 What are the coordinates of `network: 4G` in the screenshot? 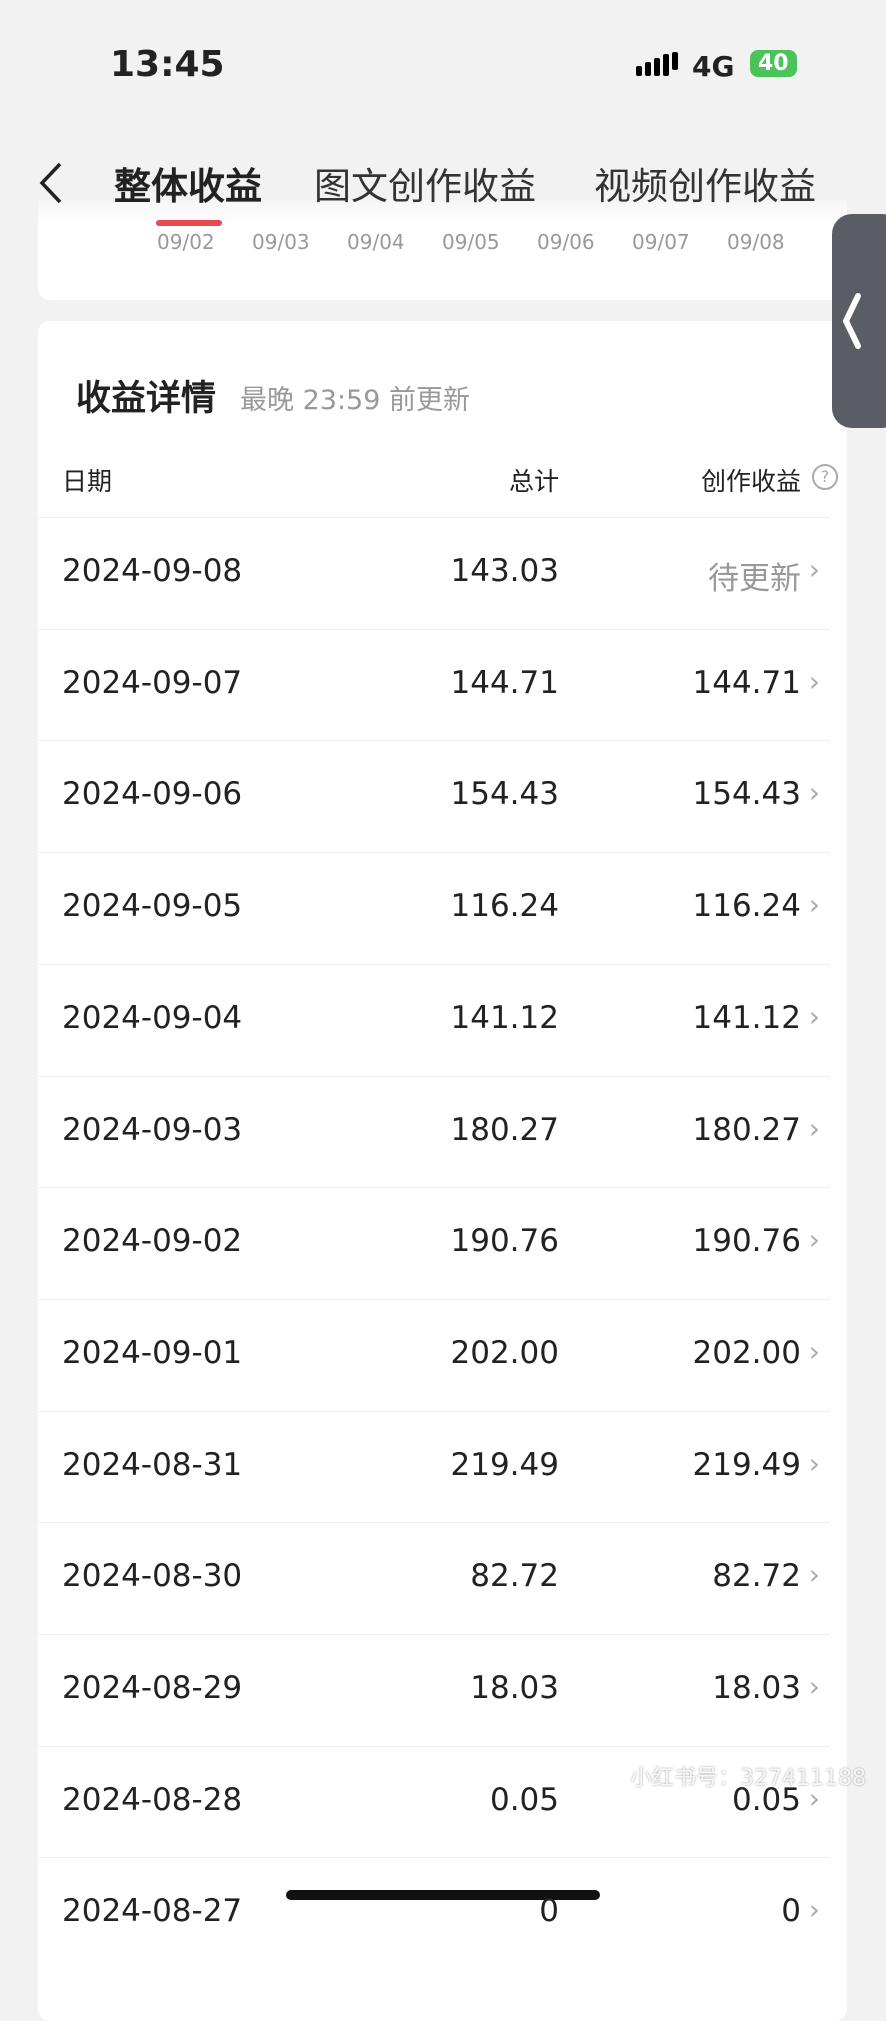 It's located at (713, 66).